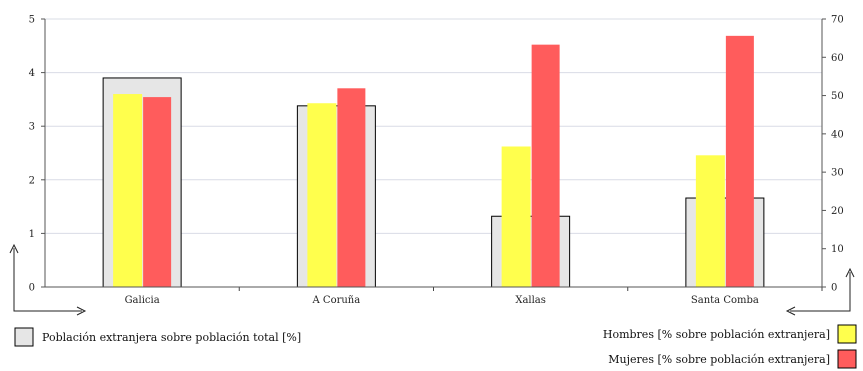 The height and width of the screenshot is (371, 863). What do you see at coordinates (530, 300) in the screenshot?
I see `category-label-2: Xallas` at bounding box center [530, 300].